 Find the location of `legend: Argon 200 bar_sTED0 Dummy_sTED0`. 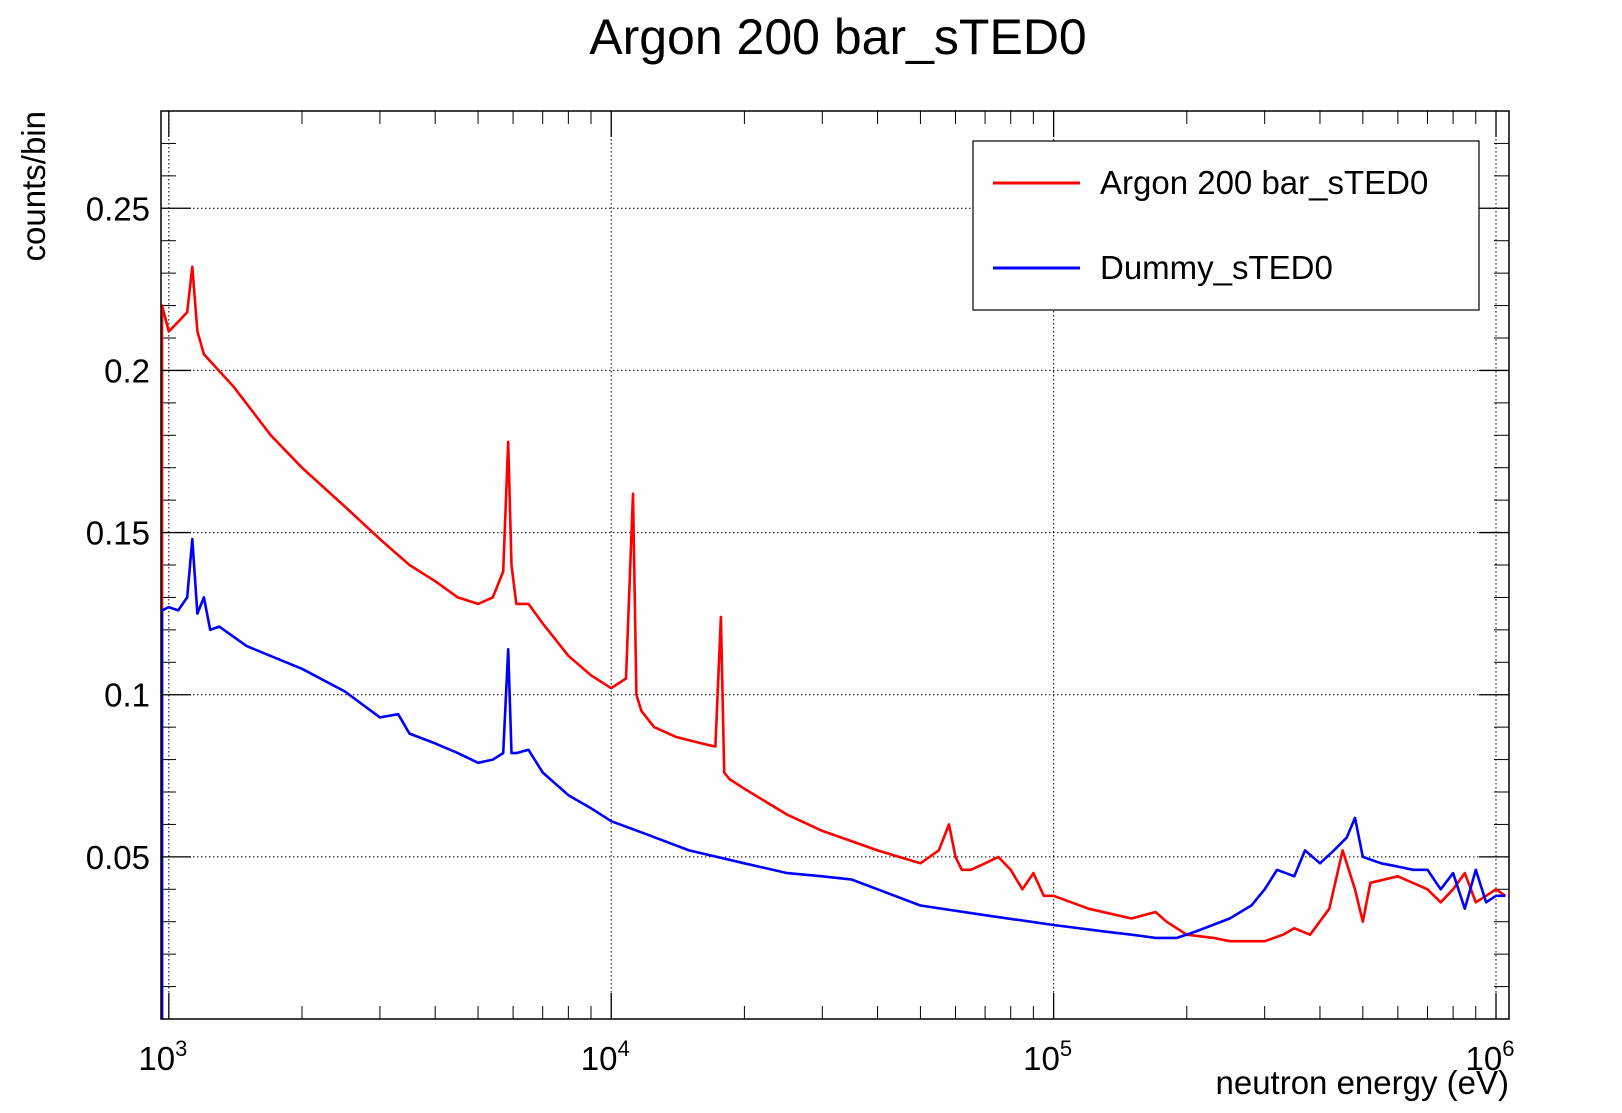

legend: Argon 200 bar_sTED0 Dummy_sTED0 is located at coordinates (1226, 225).